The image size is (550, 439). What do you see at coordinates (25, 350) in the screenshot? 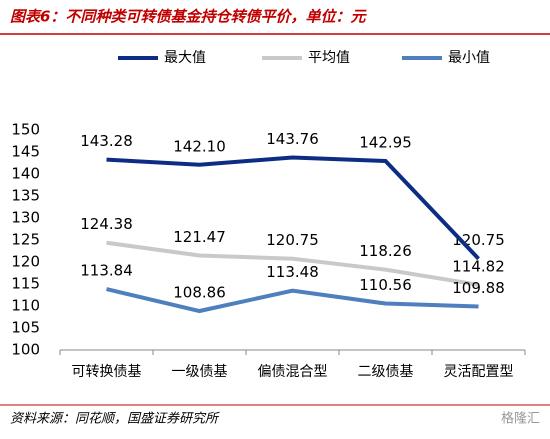
I see `y-tick-label: 100` at bounding box center [25, 350].